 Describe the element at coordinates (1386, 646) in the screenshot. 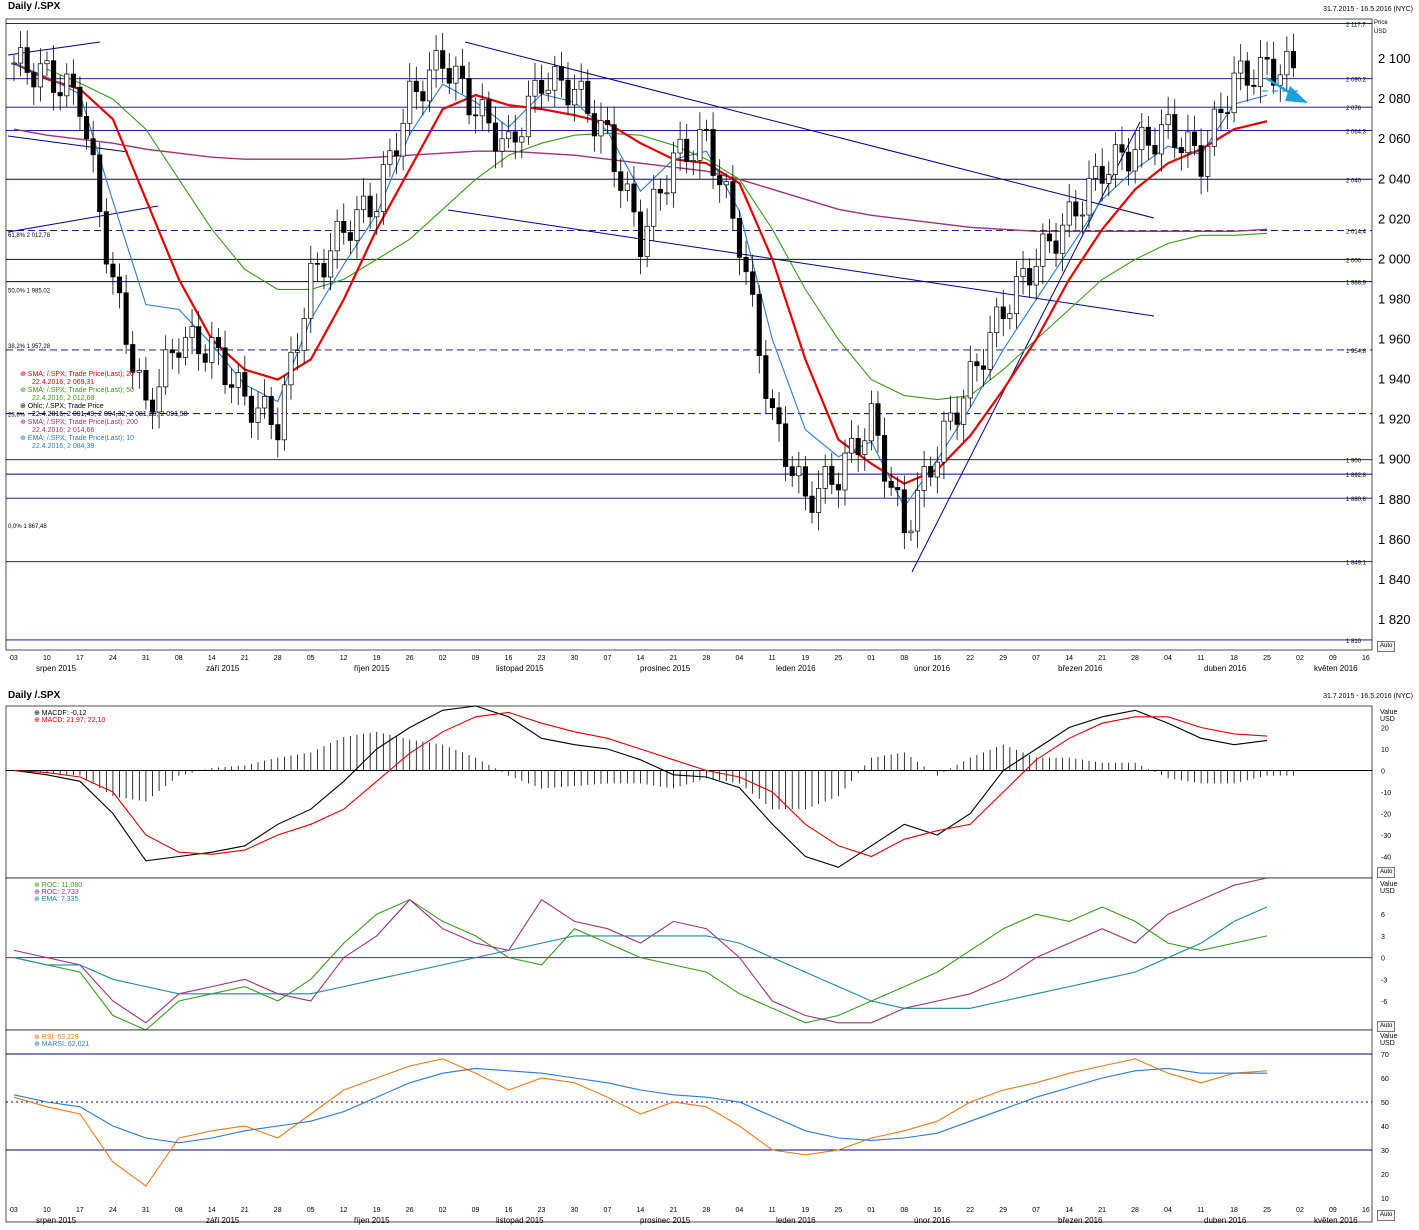

I see `auto-scale-button: Auto` at that location.